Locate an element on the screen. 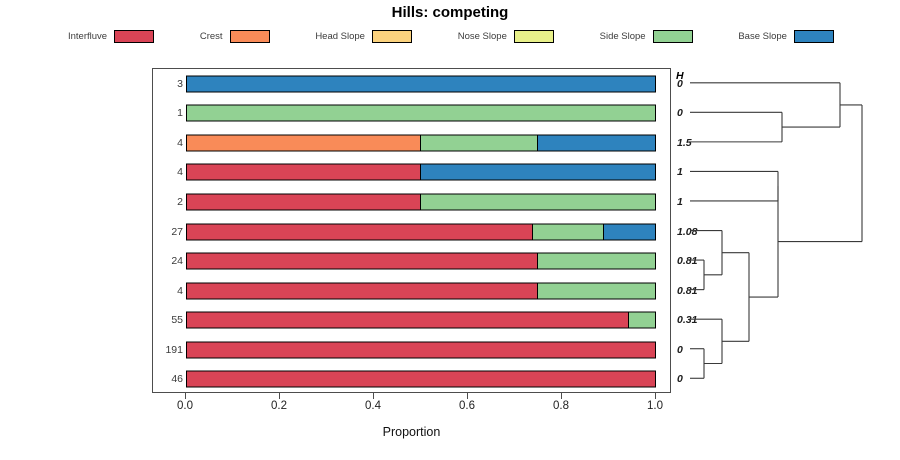 The height and width of the screenshot is (460, 900). table-row: LE SUEUR1910 is located at coordinates (418, 350).